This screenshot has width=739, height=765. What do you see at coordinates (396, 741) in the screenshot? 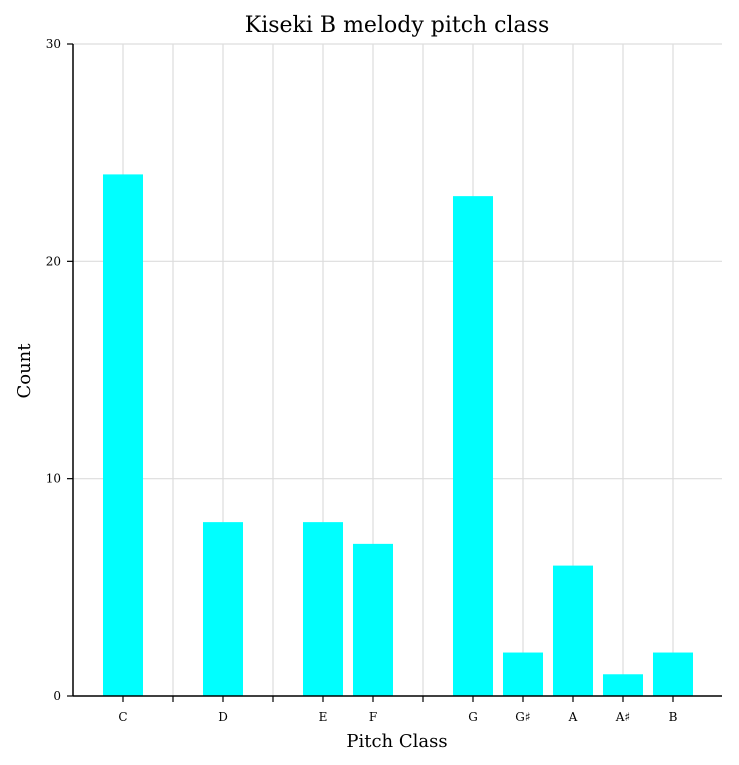
I see `x-axis-label: Pitch Class` at bounding box center [396, 741].